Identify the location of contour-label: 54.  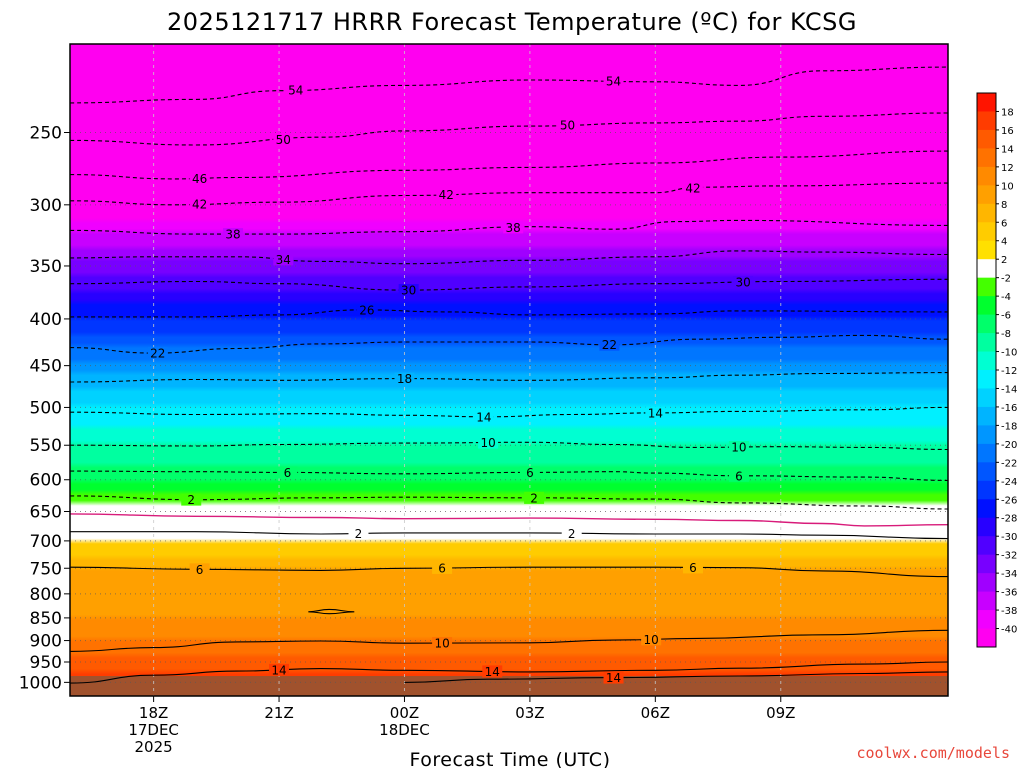
(295, 91).